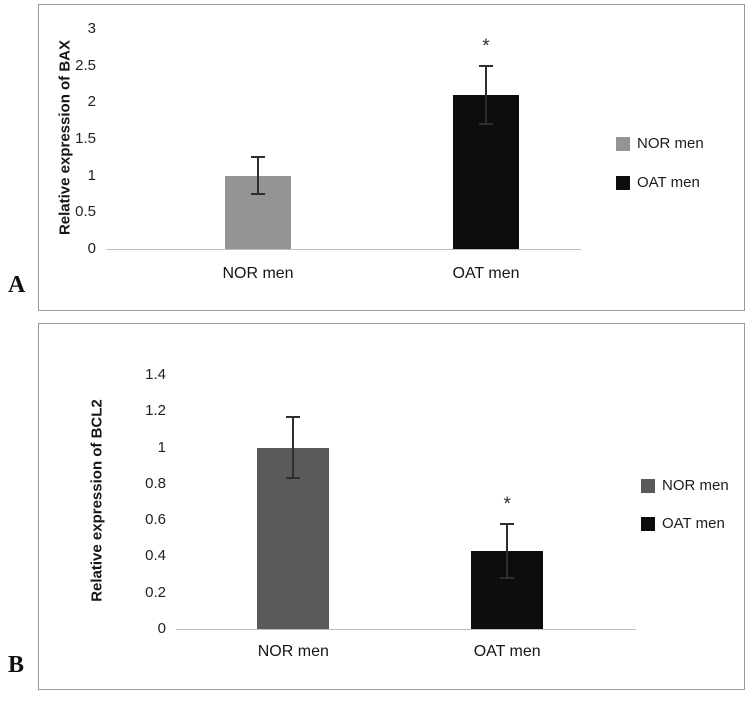  What do you see at coordinates (85, 138) in the screenshot?
I see `y-tick-label: 1.5` at bounding box center [85, 138].